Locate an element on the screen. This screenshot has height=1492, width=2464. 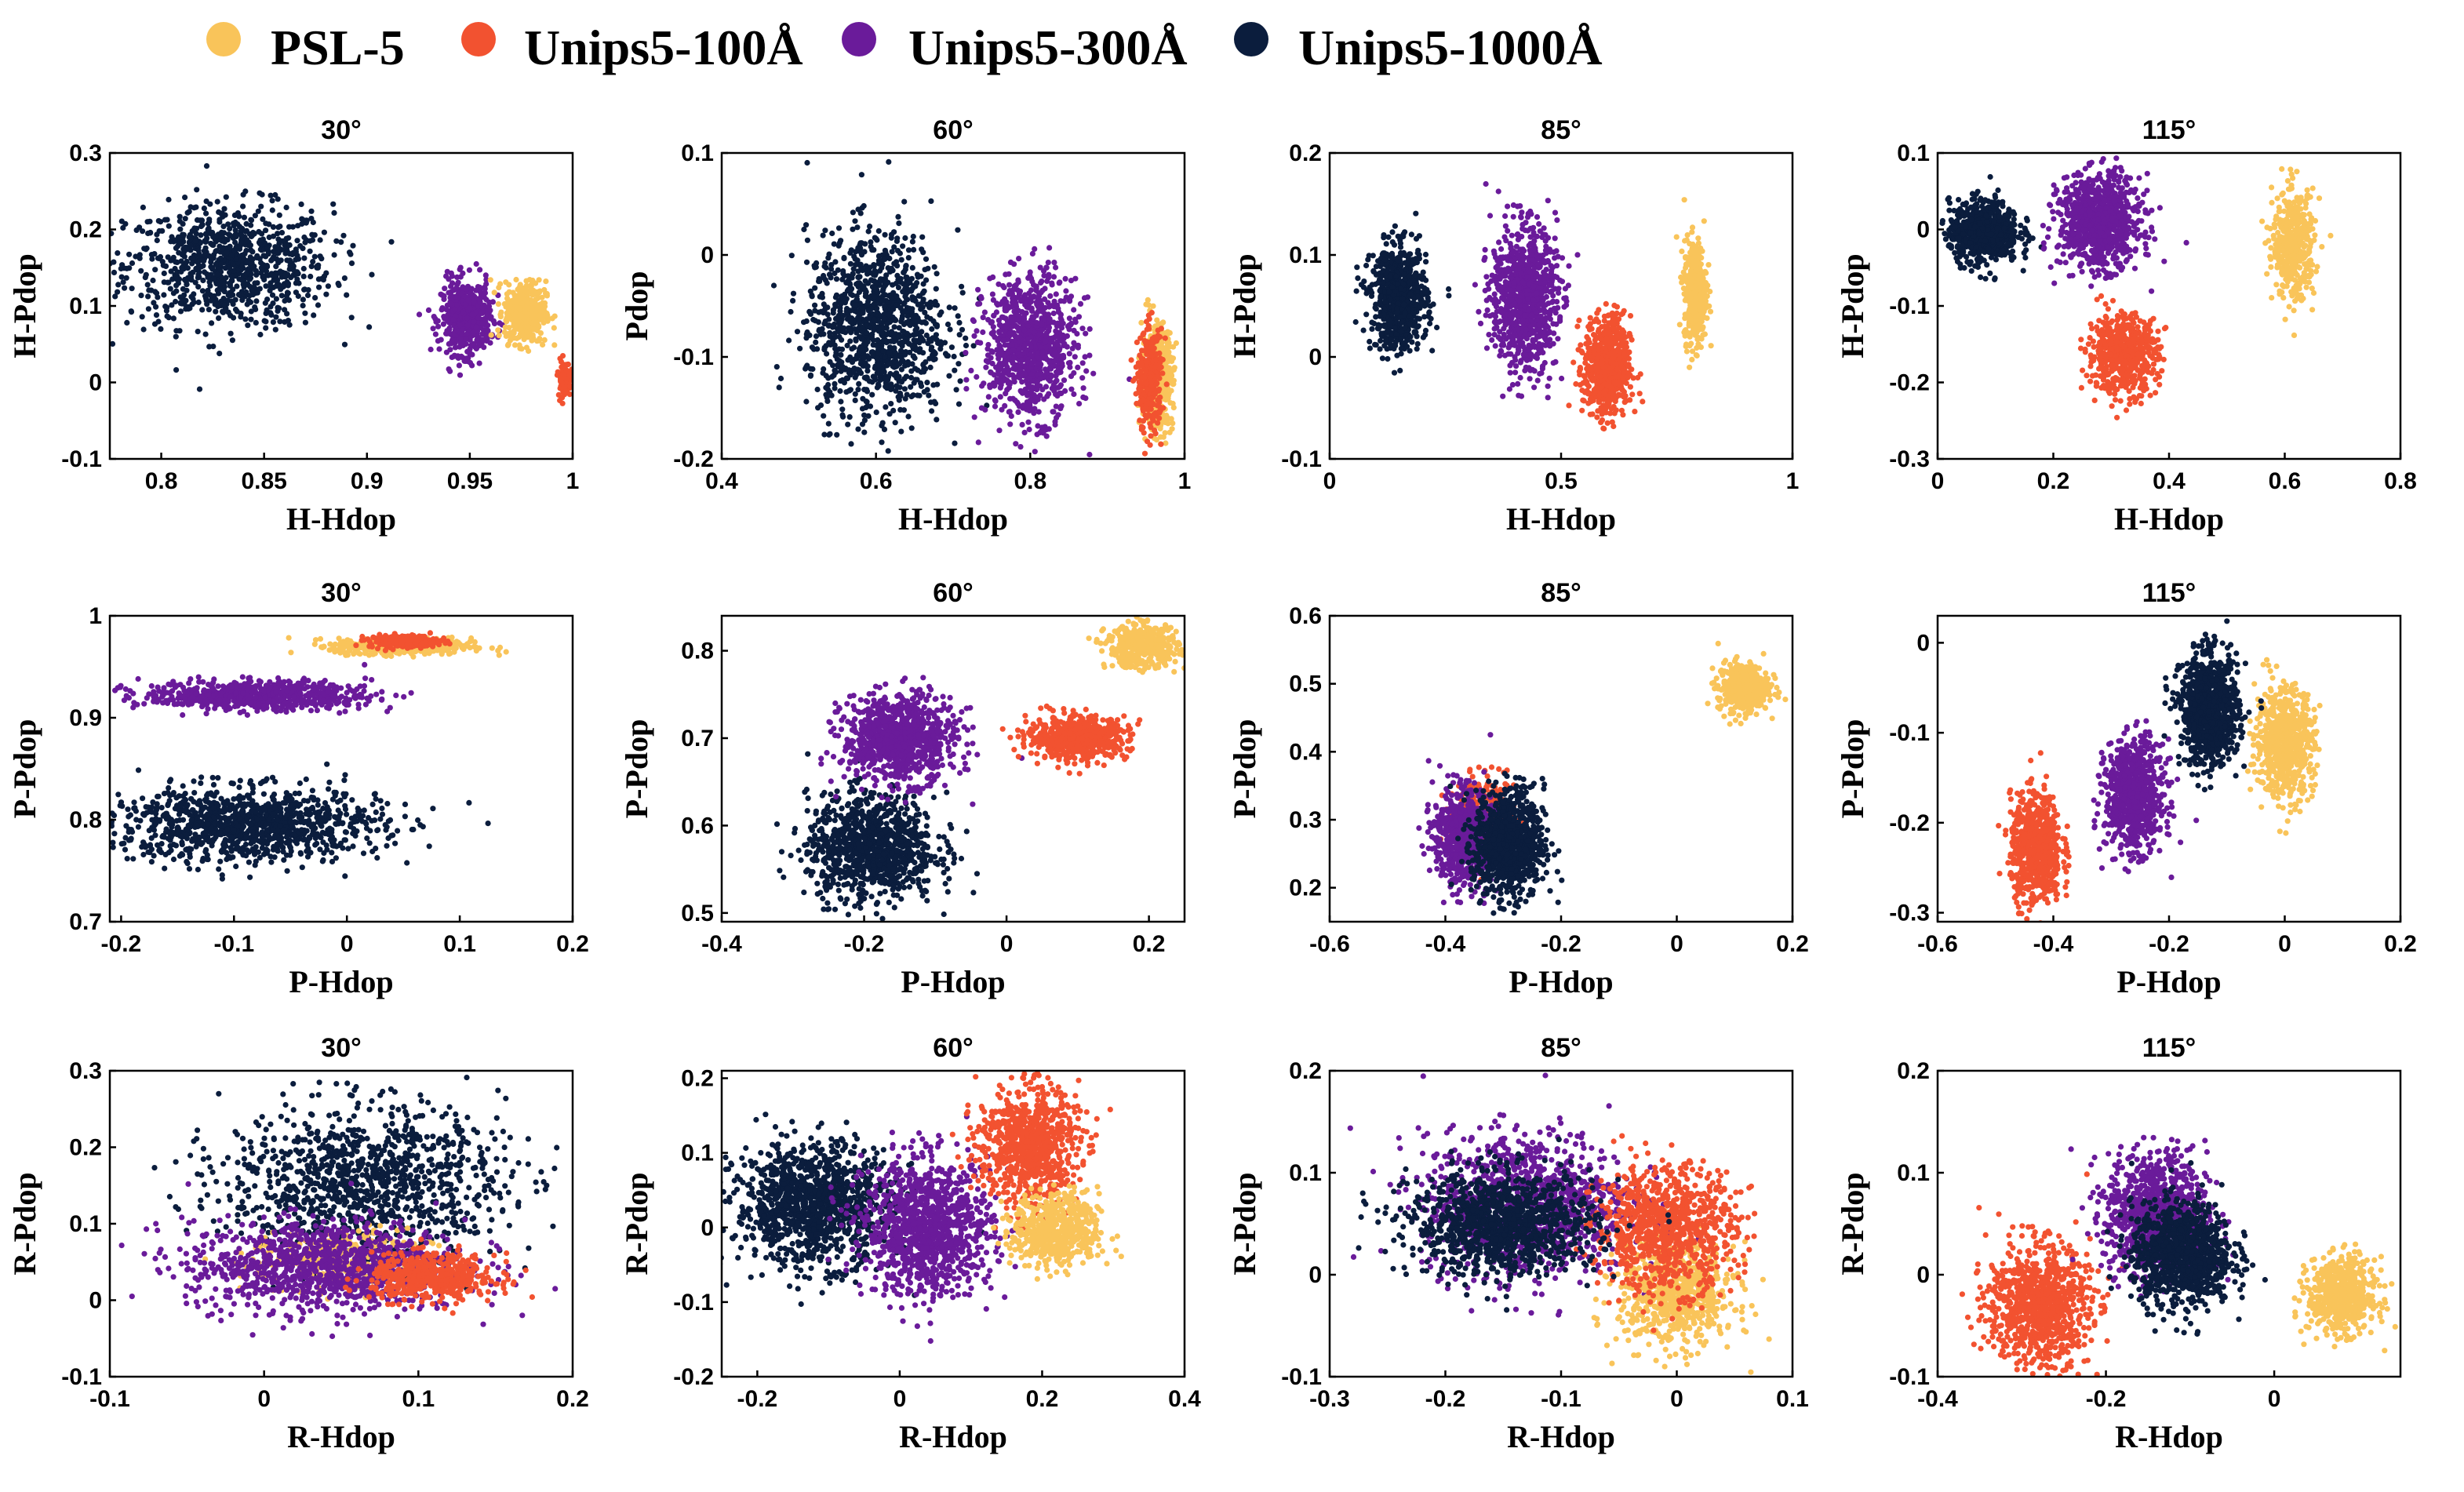
legend-marker-psl5 is located at coordinates (223, 39).